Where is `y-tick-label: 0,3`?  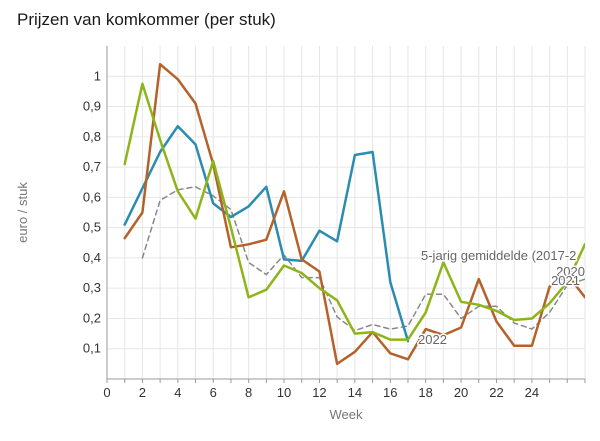
y-tick-label: 0,3 is located at coordinates (92, 287).